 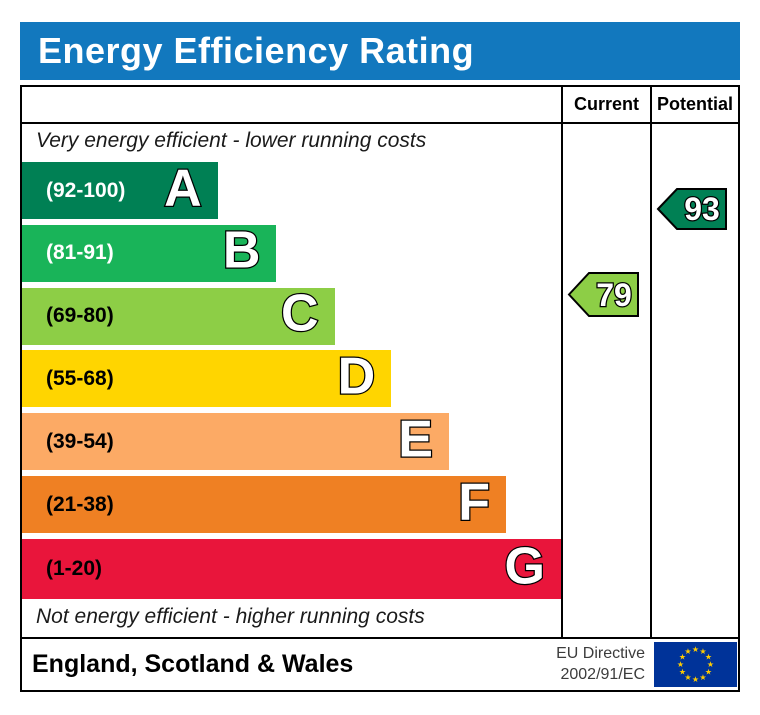 I want to click on potential-rating-arrow: 93, so click(x=691, y=209).